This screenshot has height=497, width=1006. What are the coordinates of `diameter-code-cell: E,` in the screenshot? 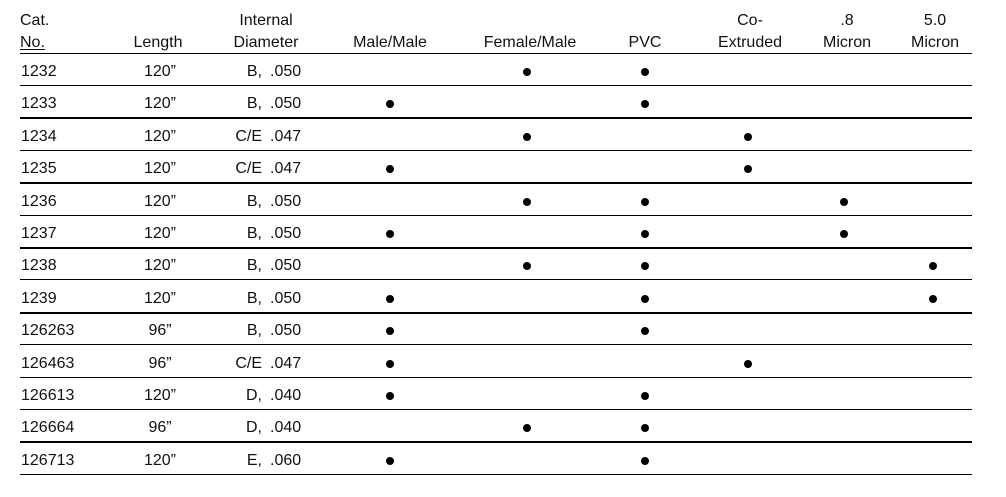 It's located at (254, 460).